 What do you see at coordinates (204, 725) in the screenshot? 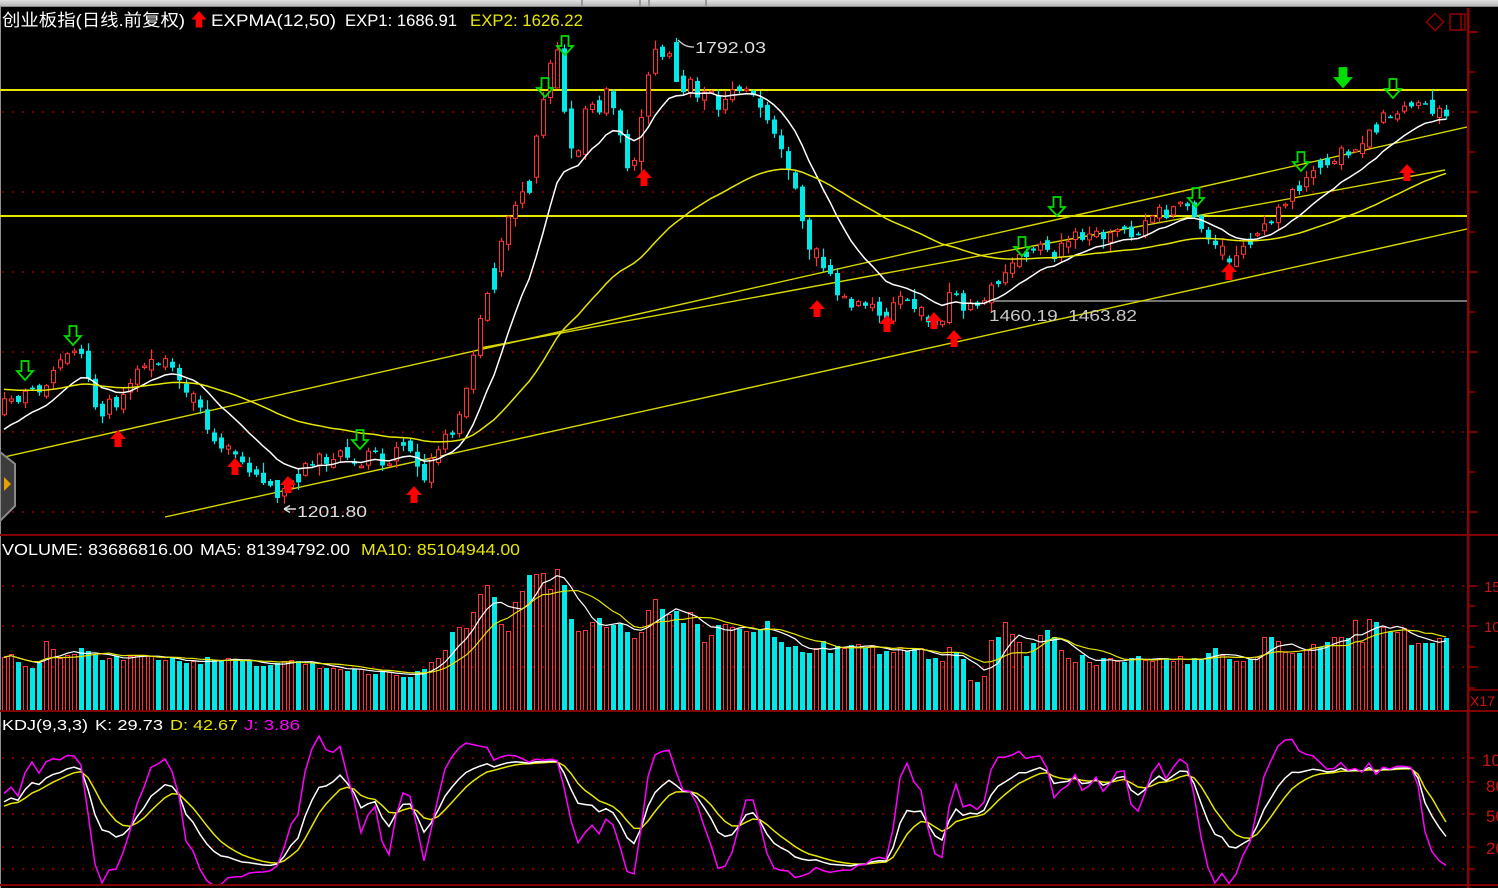
I see `svg-text: D: 42.67` at bounding box center [204, 725].